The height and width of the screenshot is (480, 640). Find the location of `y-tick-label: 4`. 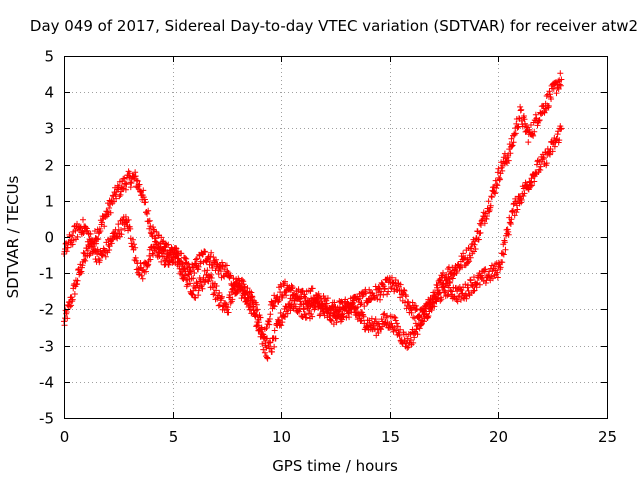

y-tick-label: 4 is located at coordinates (49, 93).